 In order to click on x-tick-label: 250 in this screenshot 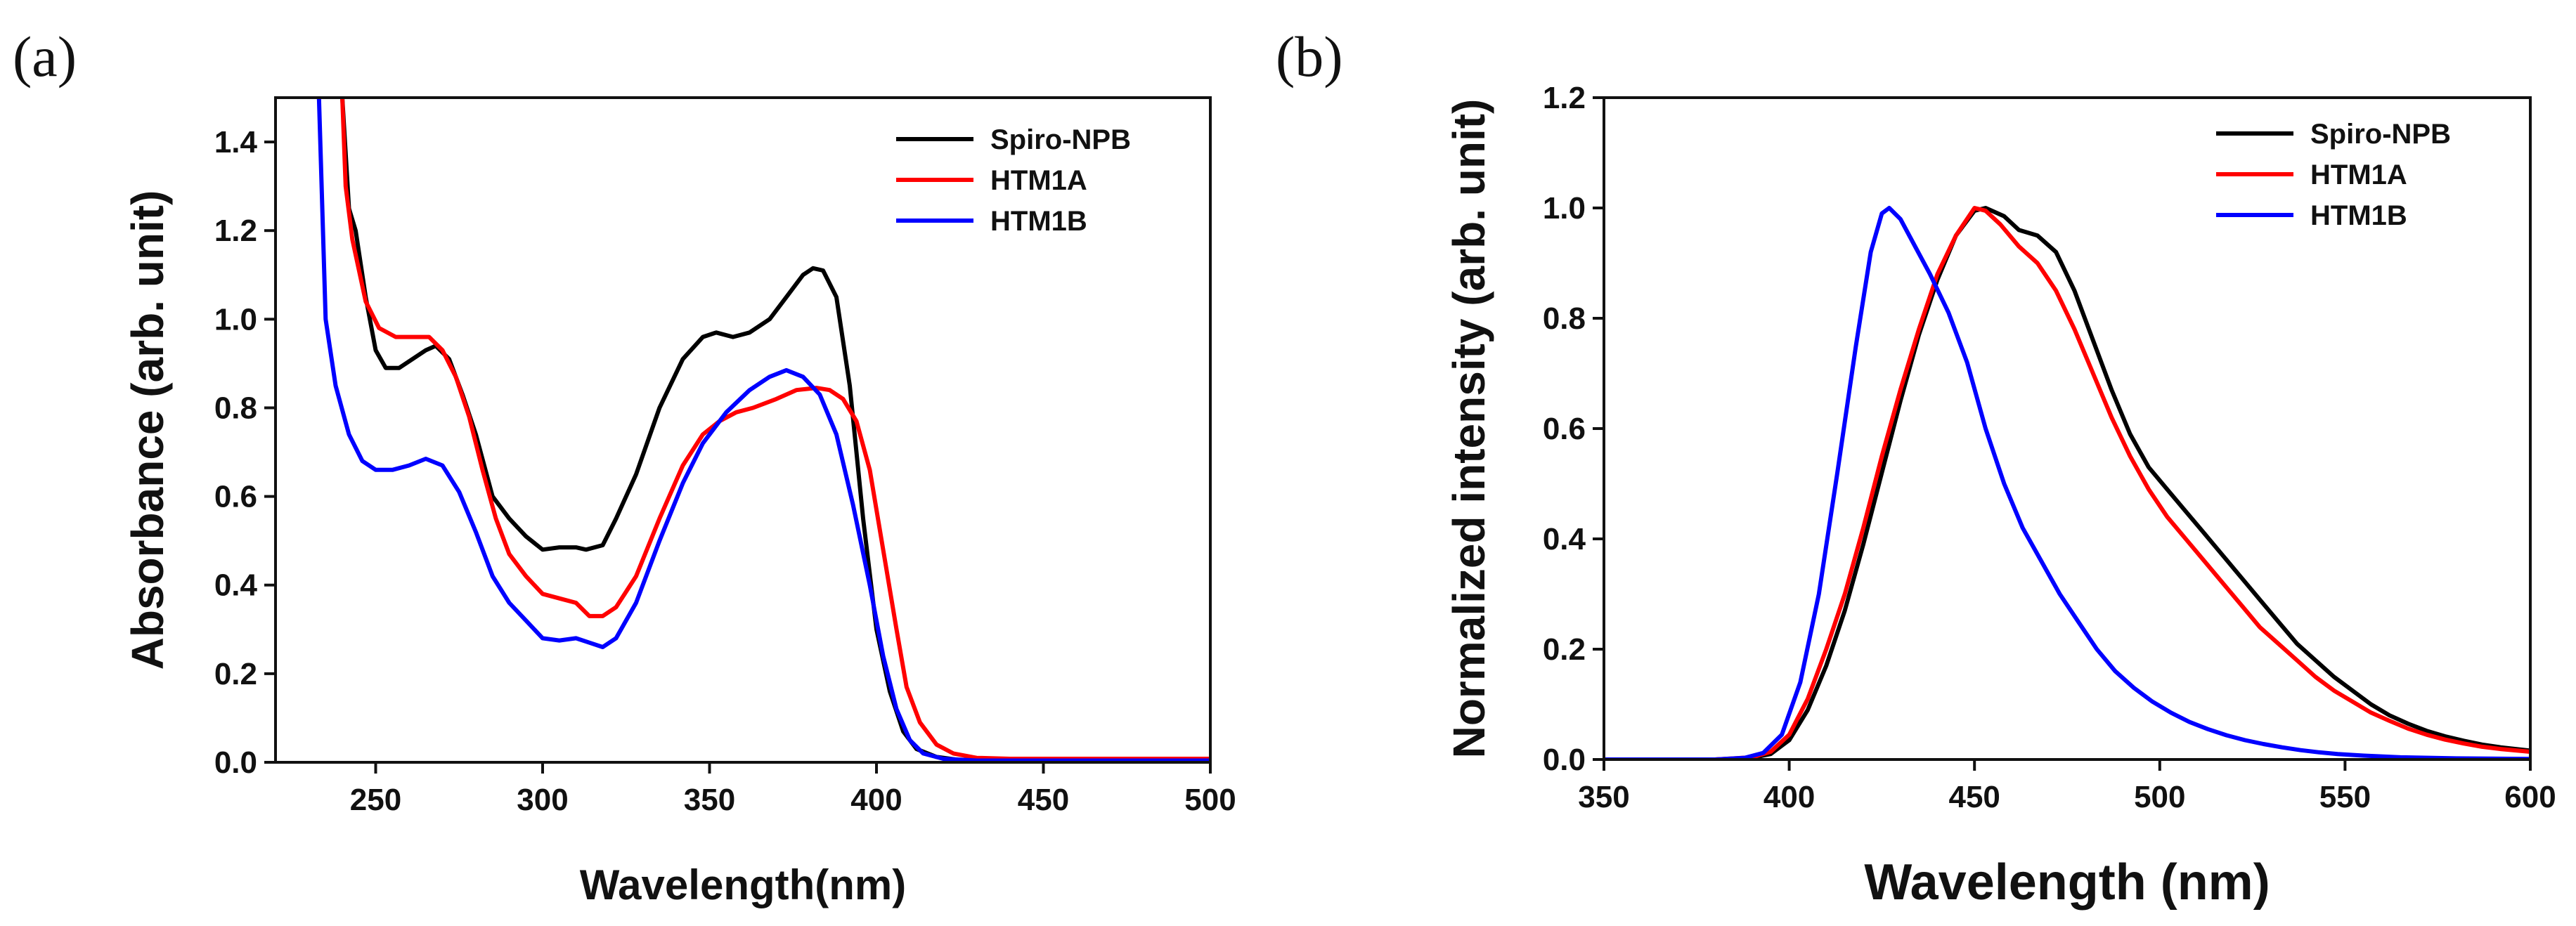, I will do `click(376, 800)`.